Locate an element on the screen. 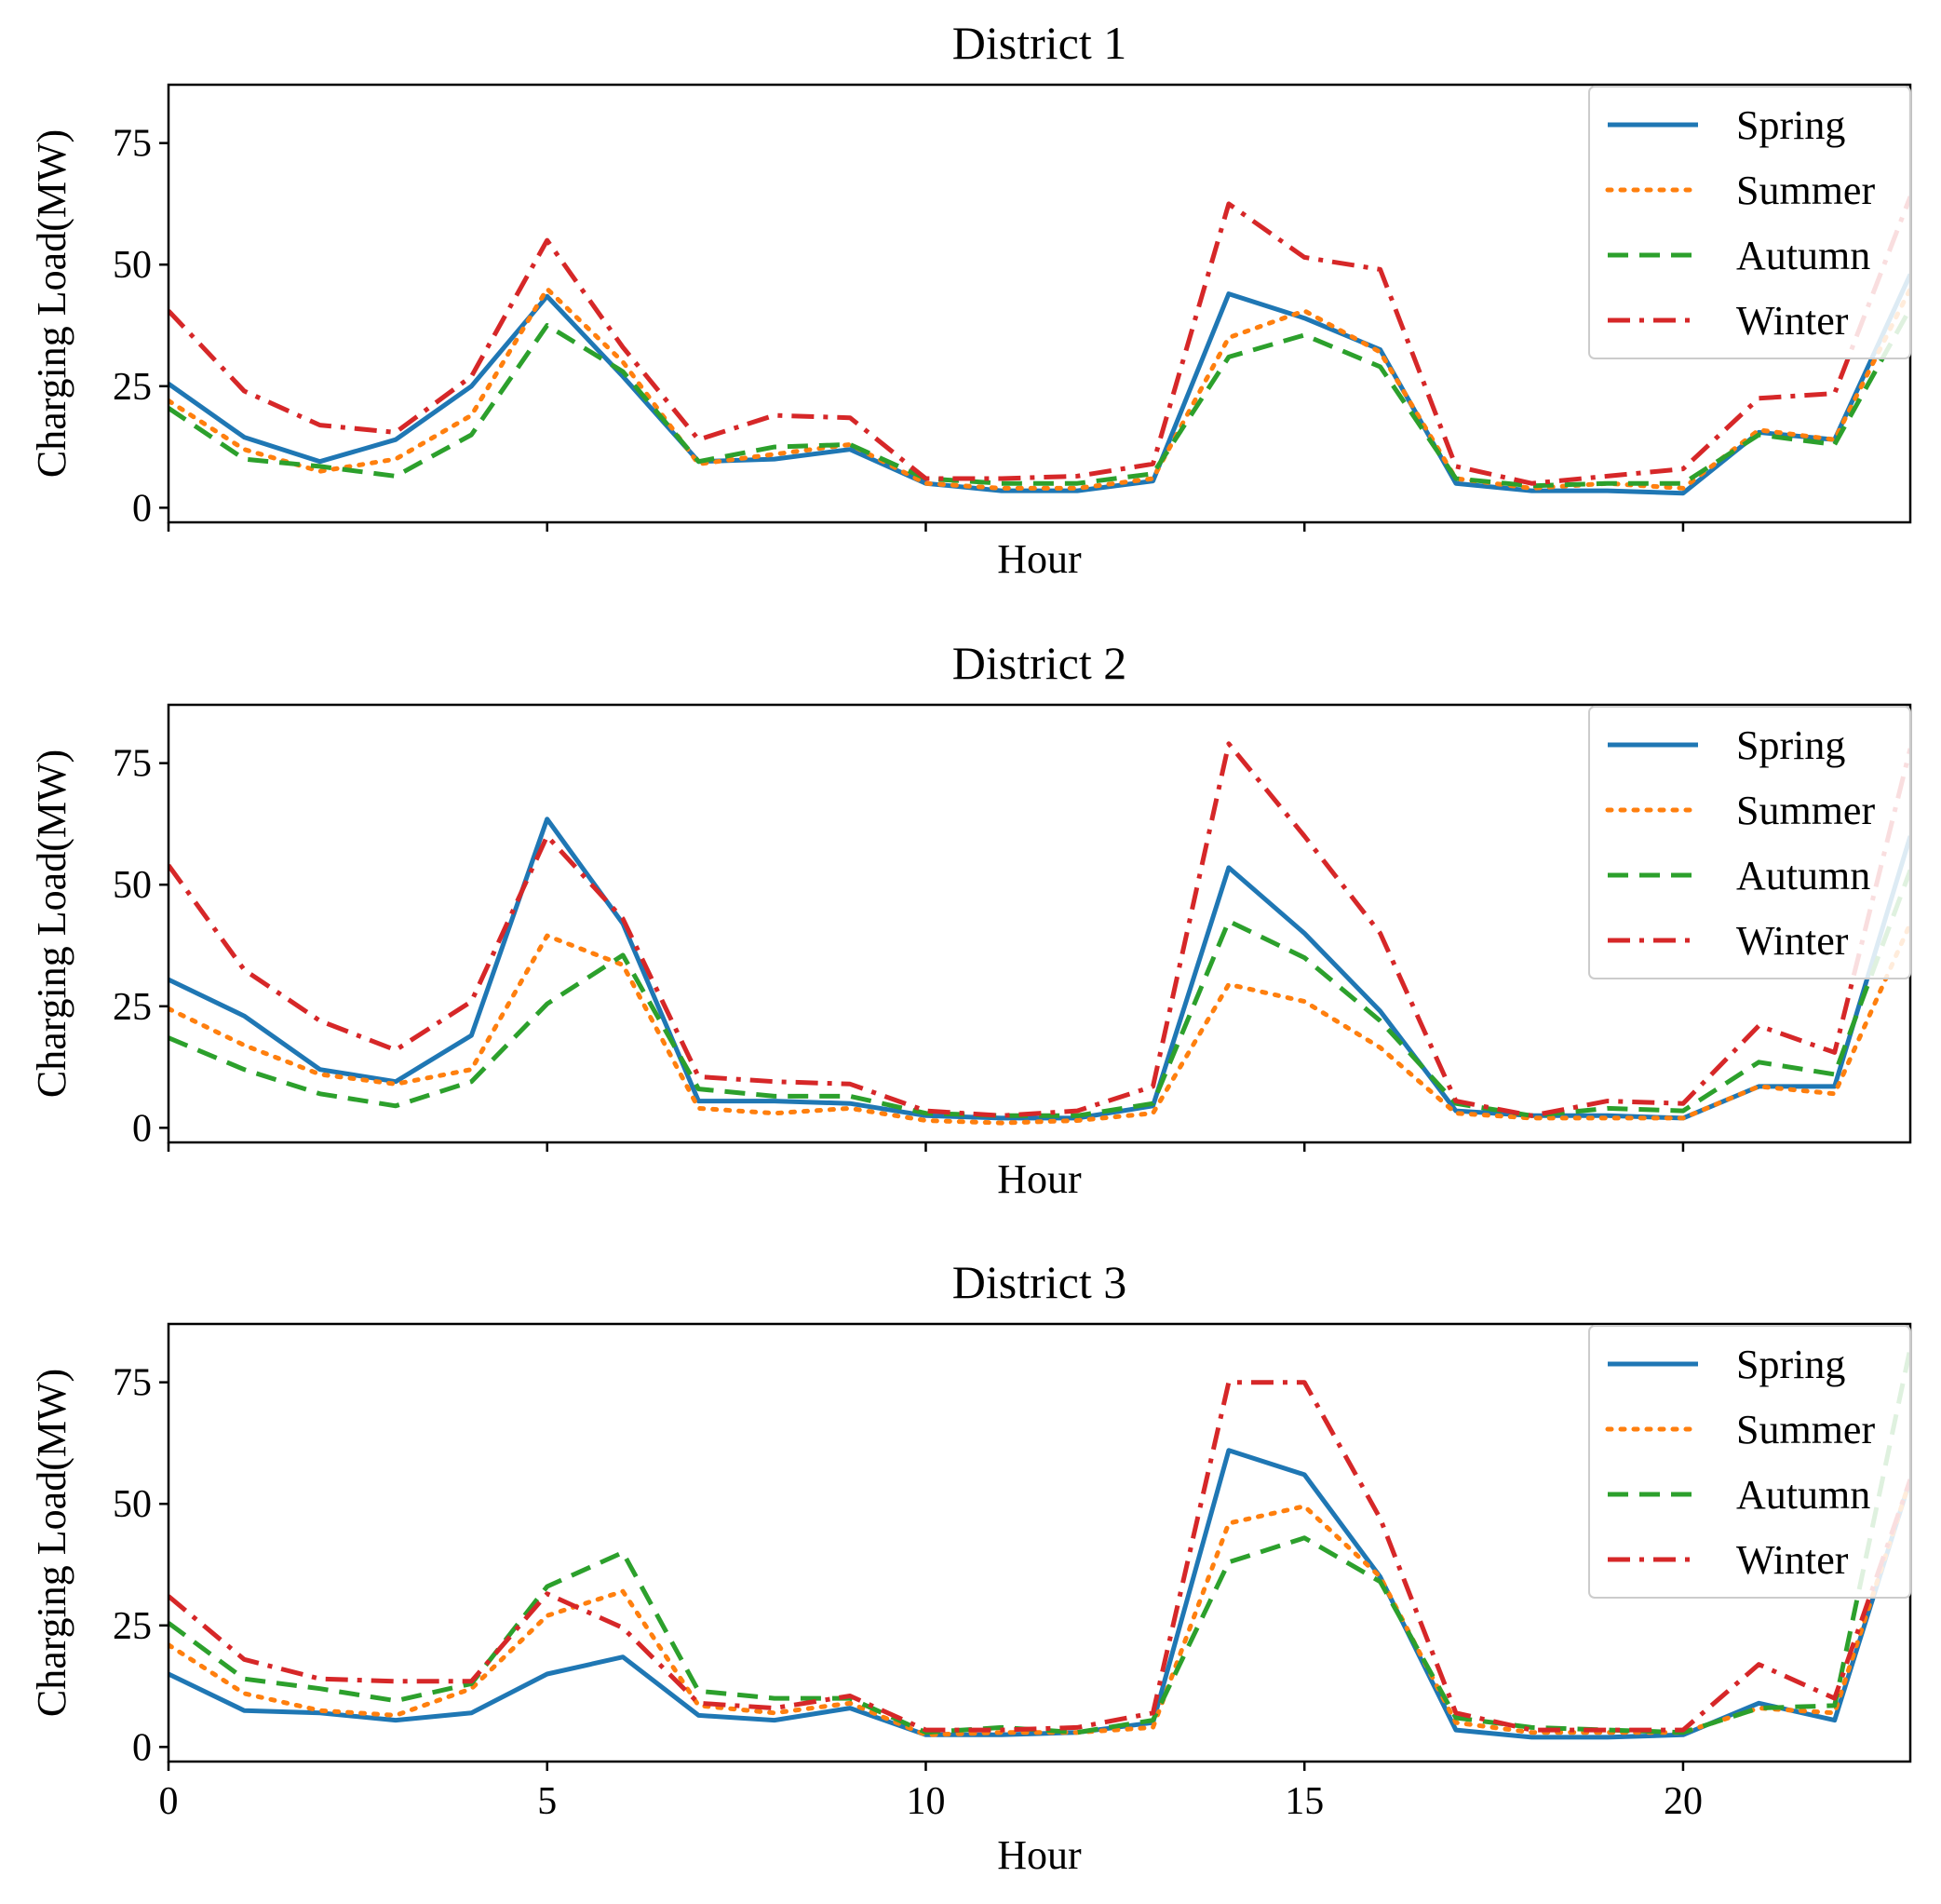  series-group is located at coordinates (1039, 346).